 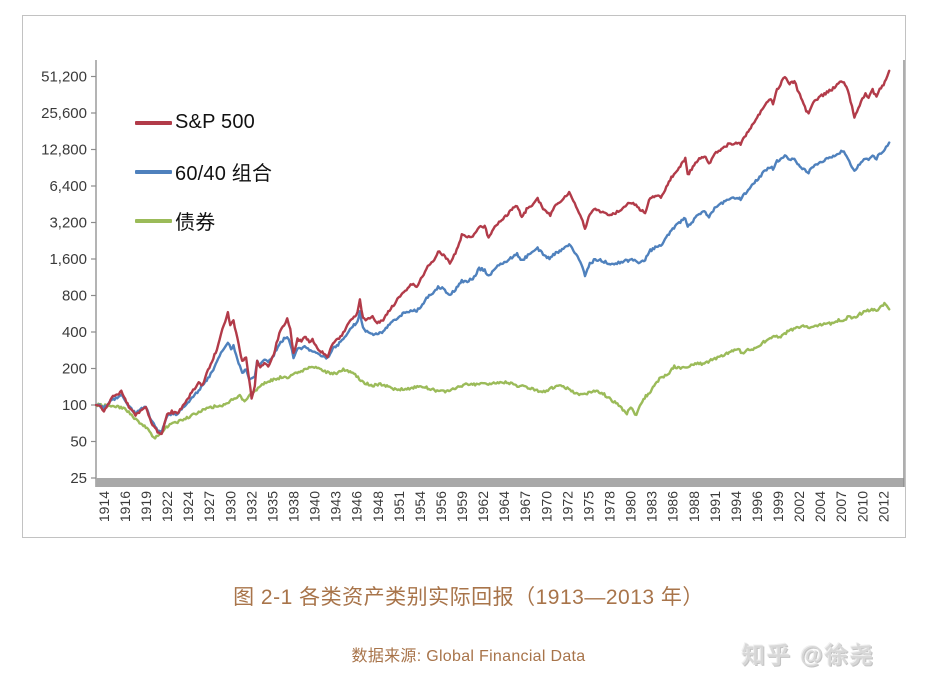 What do you see at coordinates (715, 506) in the screenshot?
I see `svg-text: 1991` at bounding box center [715, 506].